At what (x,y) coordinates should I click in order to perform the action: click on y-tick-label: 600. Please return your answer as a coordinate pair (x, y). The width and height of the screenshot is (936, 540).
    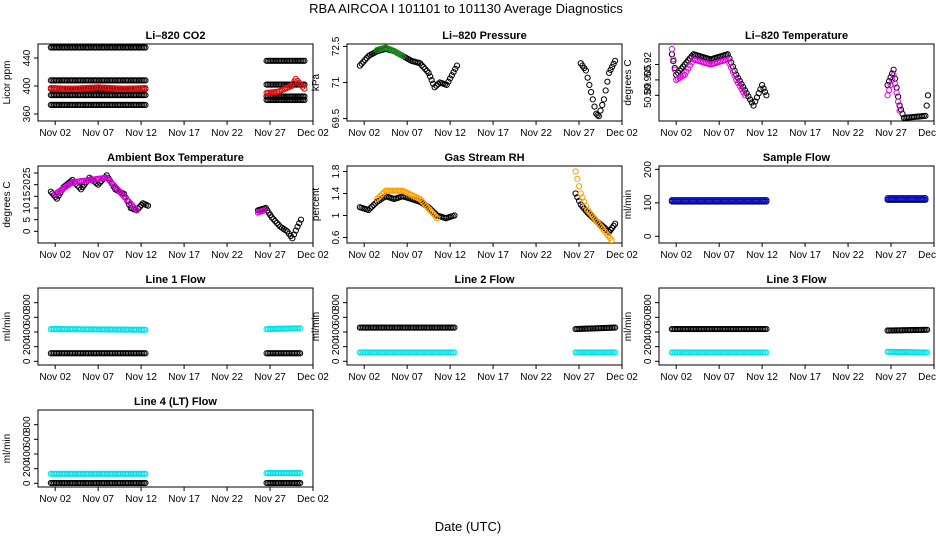
    Looking at the image, I should click on (27, 439).